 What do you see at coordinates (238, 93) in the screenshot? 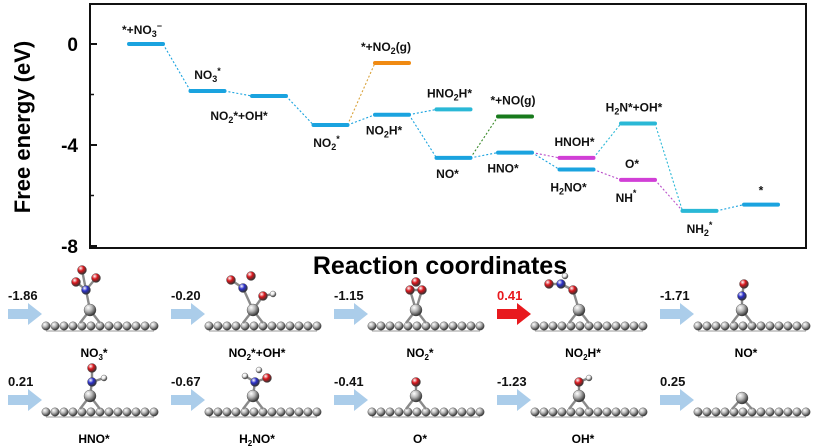
I see `connector-l2-l3` at bounding box center [238, 93].